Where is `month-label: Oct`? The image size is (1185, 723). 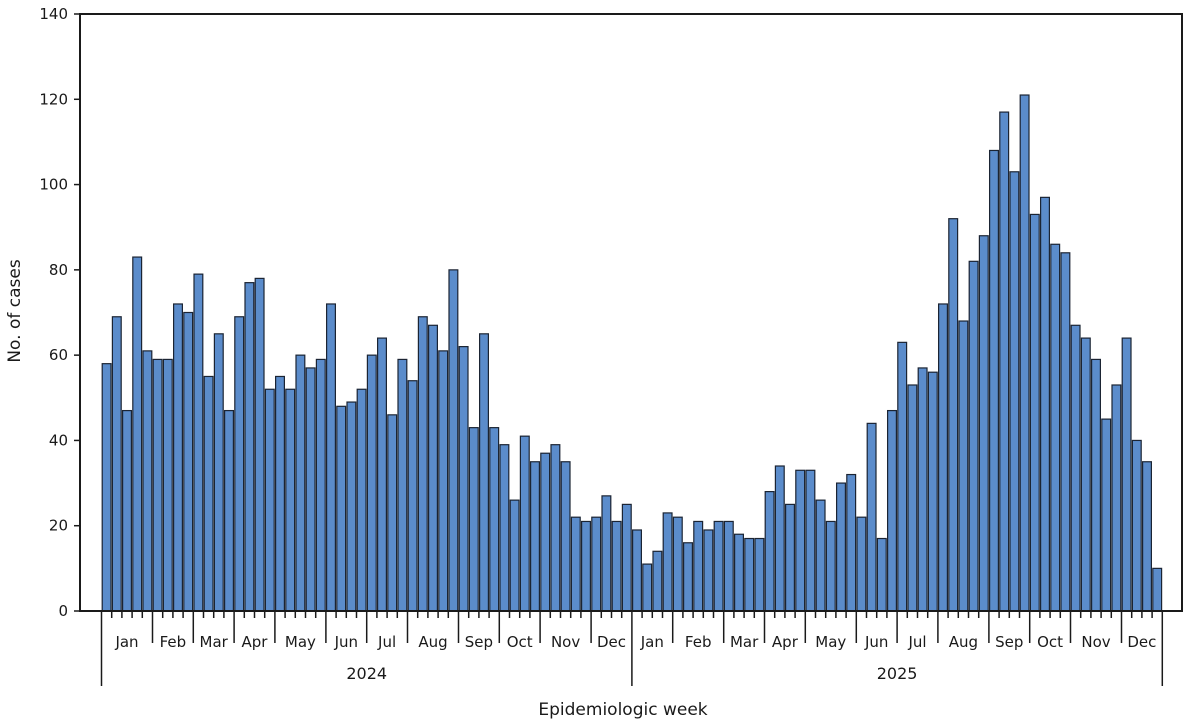
month-label: Oct is located at coordinates (1050, 642).